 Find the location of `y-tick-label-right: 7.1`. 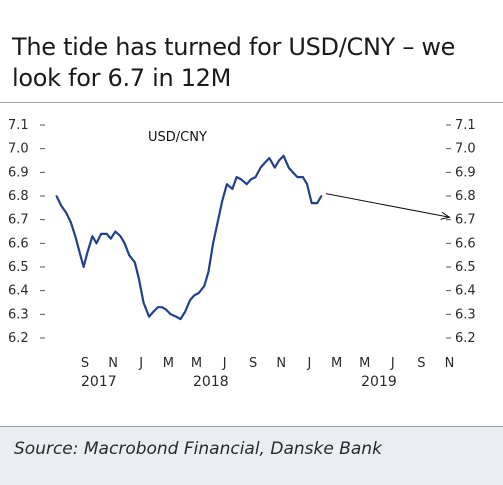

y-tick-label-right: 7.1 is located at coordinates (465, 125).